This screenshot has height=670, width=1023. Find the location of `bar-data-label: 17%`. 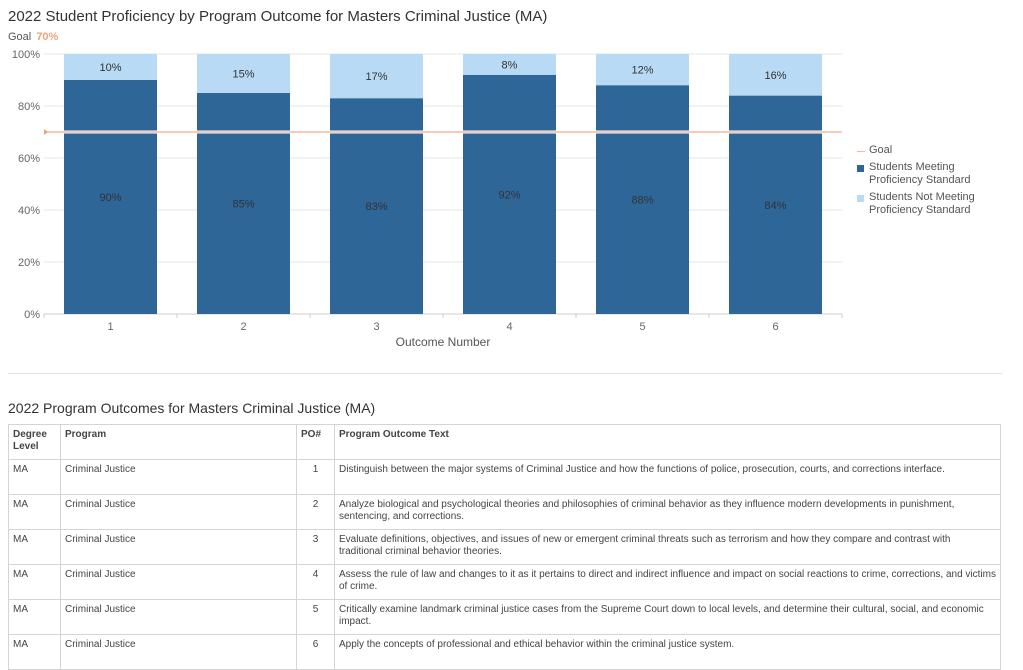

bar-data-label: 17% is located at coordinates (376, 77).